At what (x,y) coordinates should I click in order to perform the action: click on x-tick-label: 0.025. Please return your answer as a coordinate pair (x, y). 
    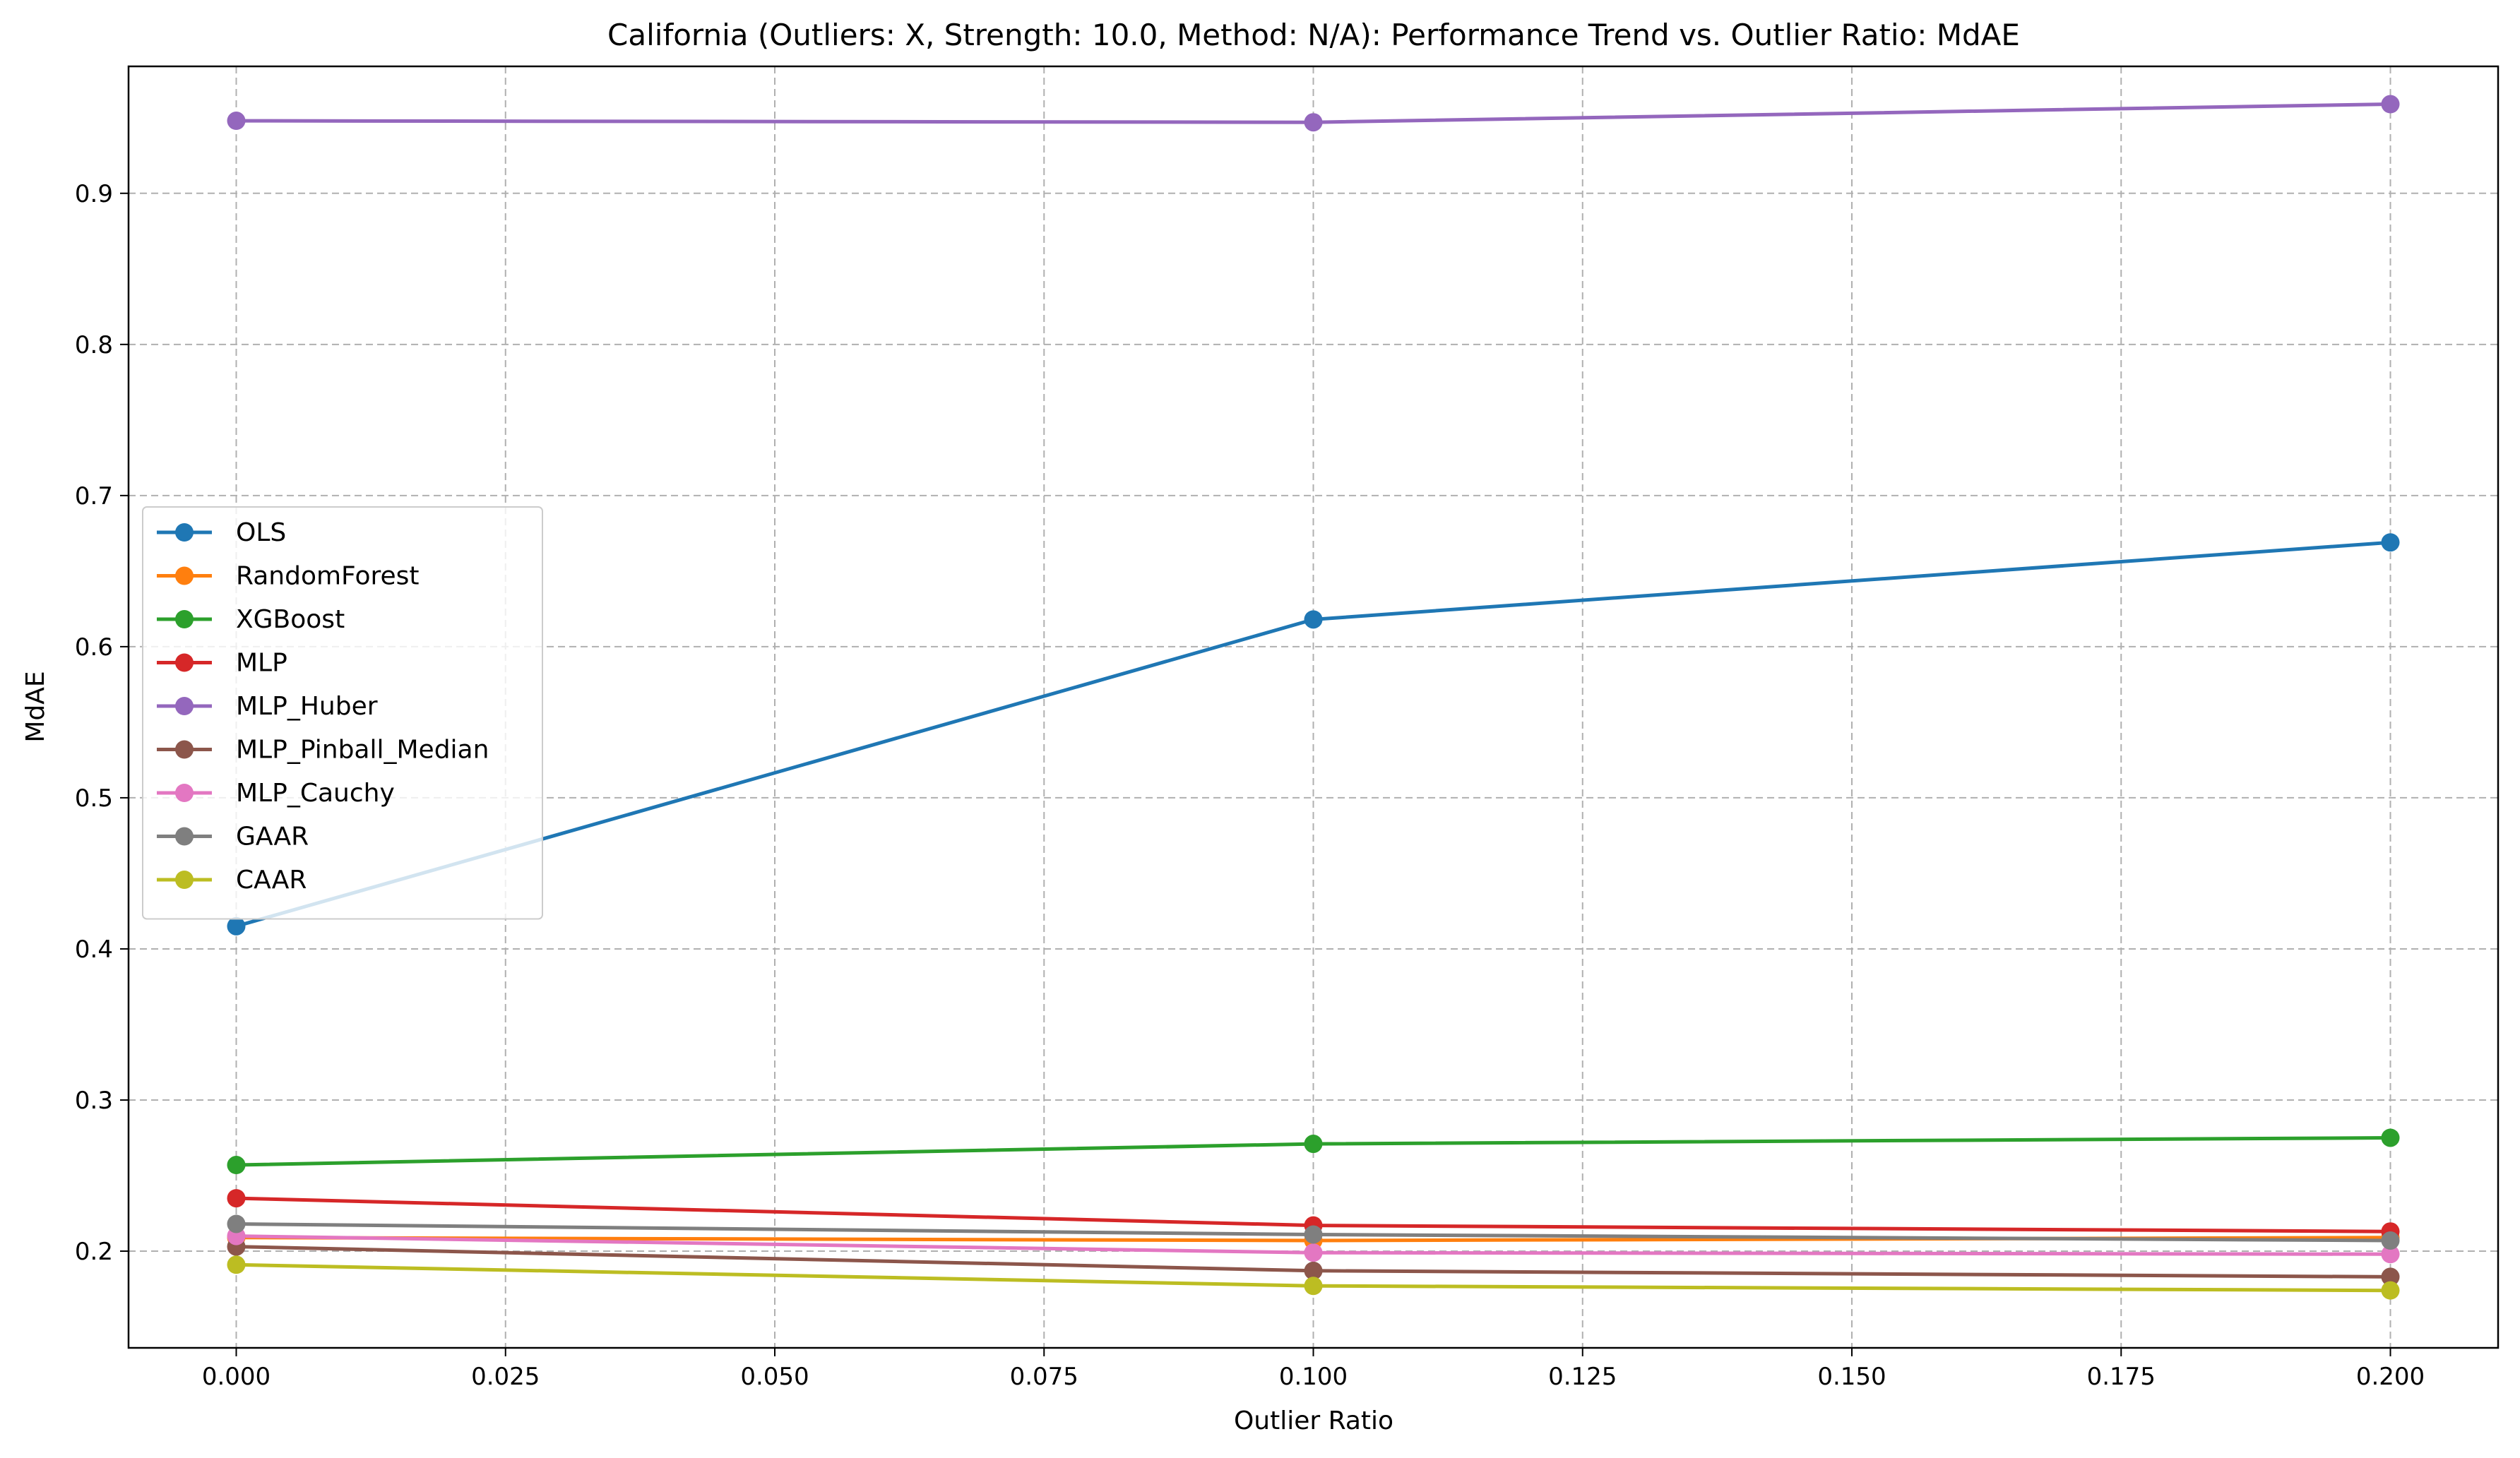
    Looking at the image, I should click on (506, 1377).